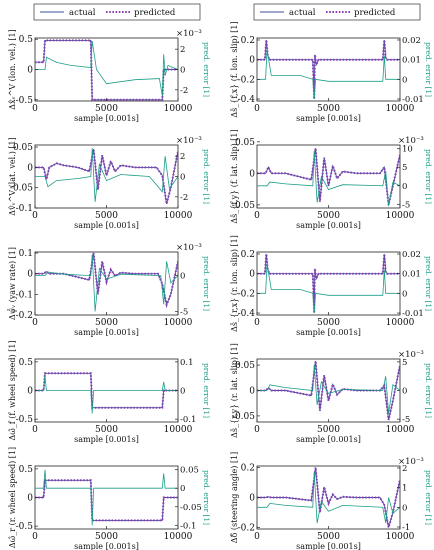 The image size is (434, 550). Describe the element at coordinates (26, 254) in the screenshot. I see `y-tick-label: 0.1` at that location.